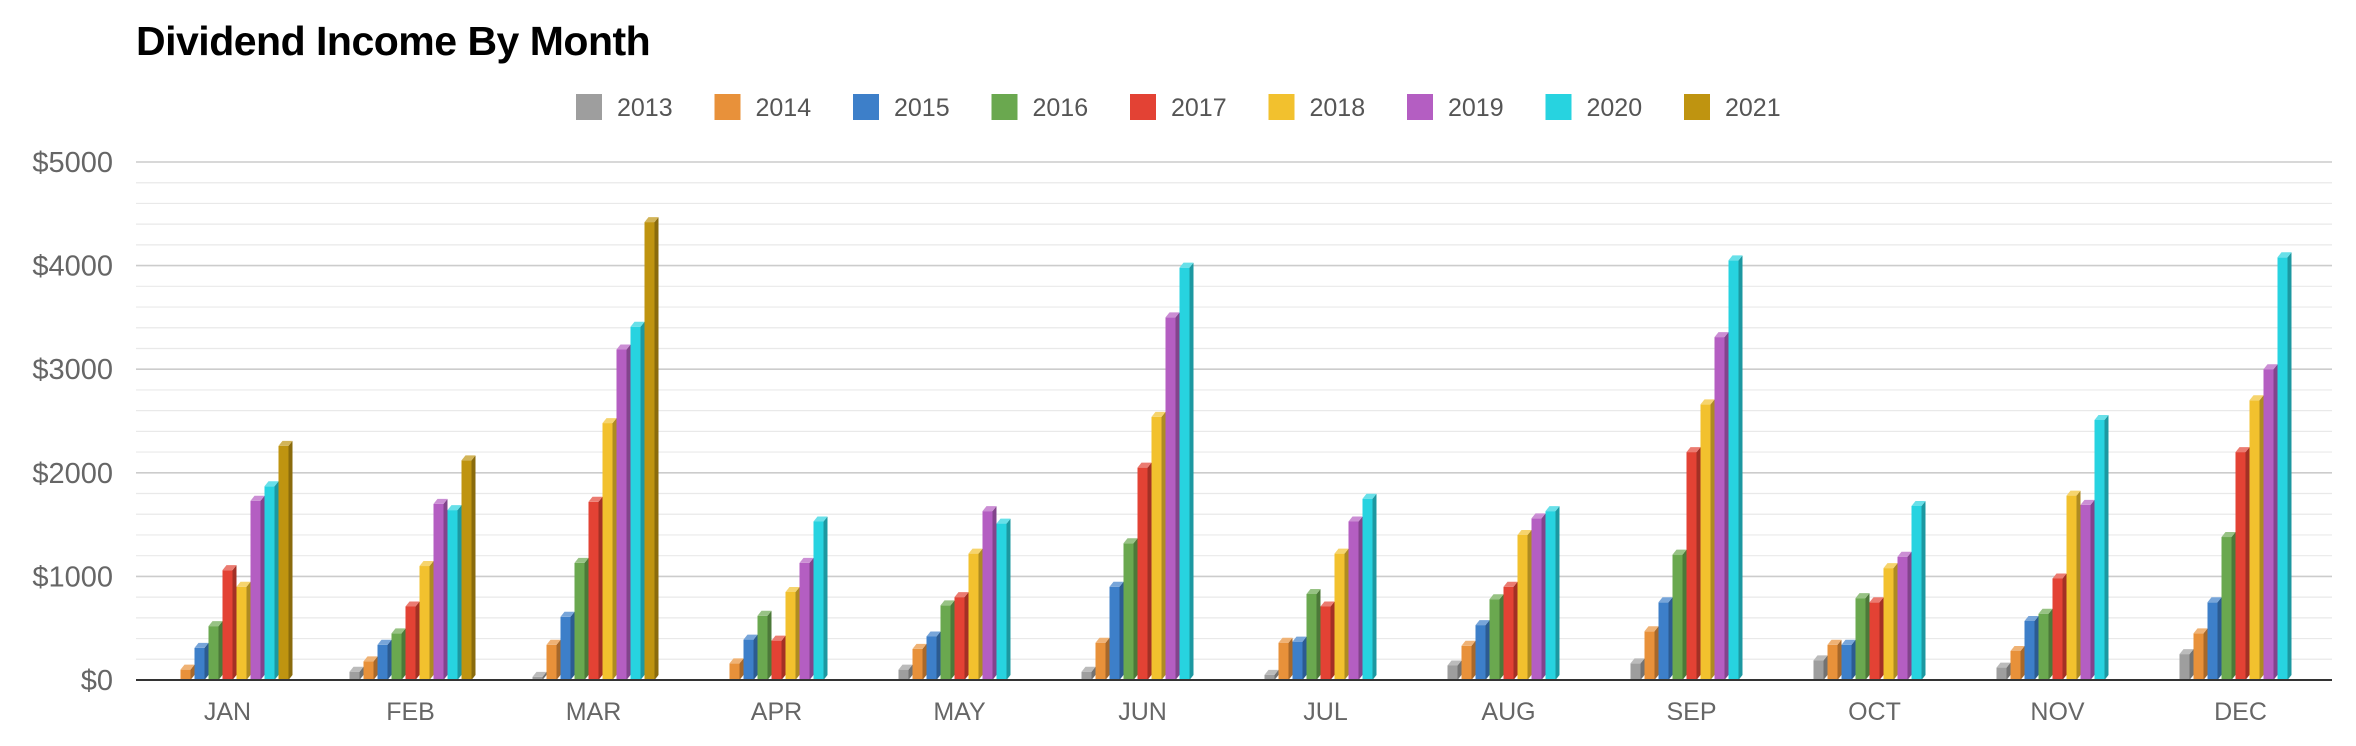 The height and width of the screenshot is (746, 2356). What do you see at coordinates (1476, 108) in the screenshot?
I see `legend-label: 2019` at bounding box center [1476, 108].